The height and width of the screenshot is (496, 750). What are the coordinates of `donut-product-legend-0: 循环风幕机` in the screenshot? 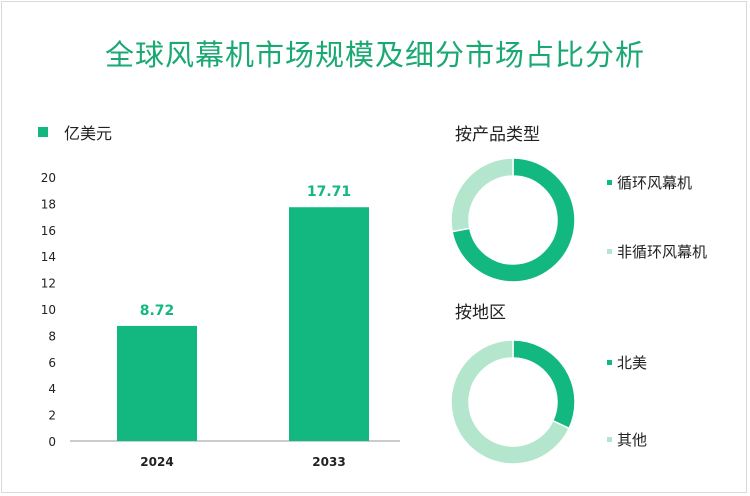 It's located at (649, 182).